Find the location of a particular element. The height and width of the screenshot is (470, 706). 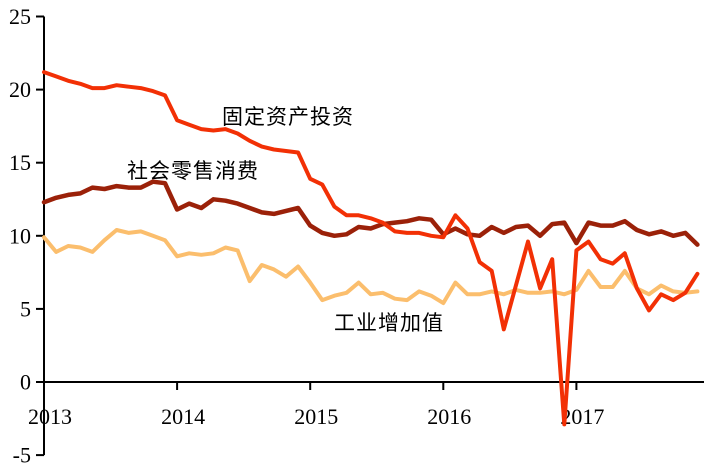

y-tick-label: 20 is located at coordinates (20, 89).